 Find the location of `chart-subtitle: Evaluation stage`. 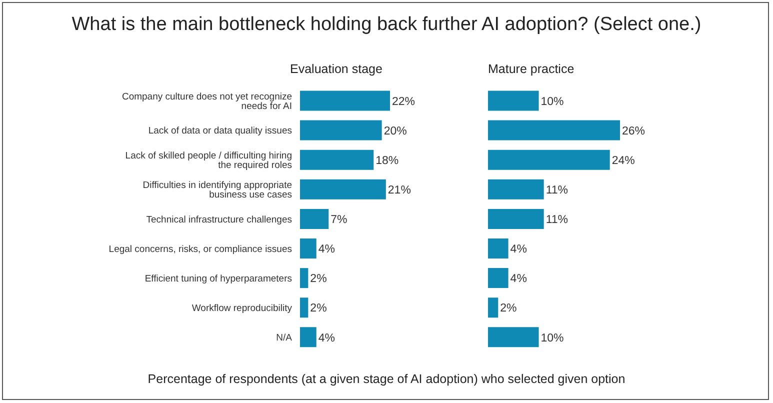

chart-subtitle: Evaluation stage is located at coordinates (336, 69).